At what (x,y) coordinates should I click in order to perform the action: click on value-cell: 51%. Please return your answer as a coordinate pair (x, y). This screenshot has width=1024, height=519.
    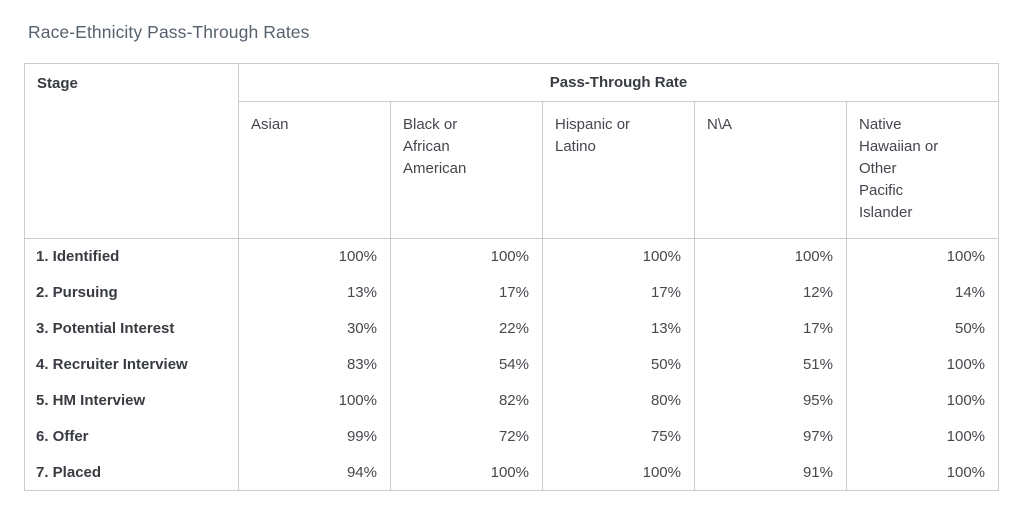
    Looking at the image, I should click on (770, 364).